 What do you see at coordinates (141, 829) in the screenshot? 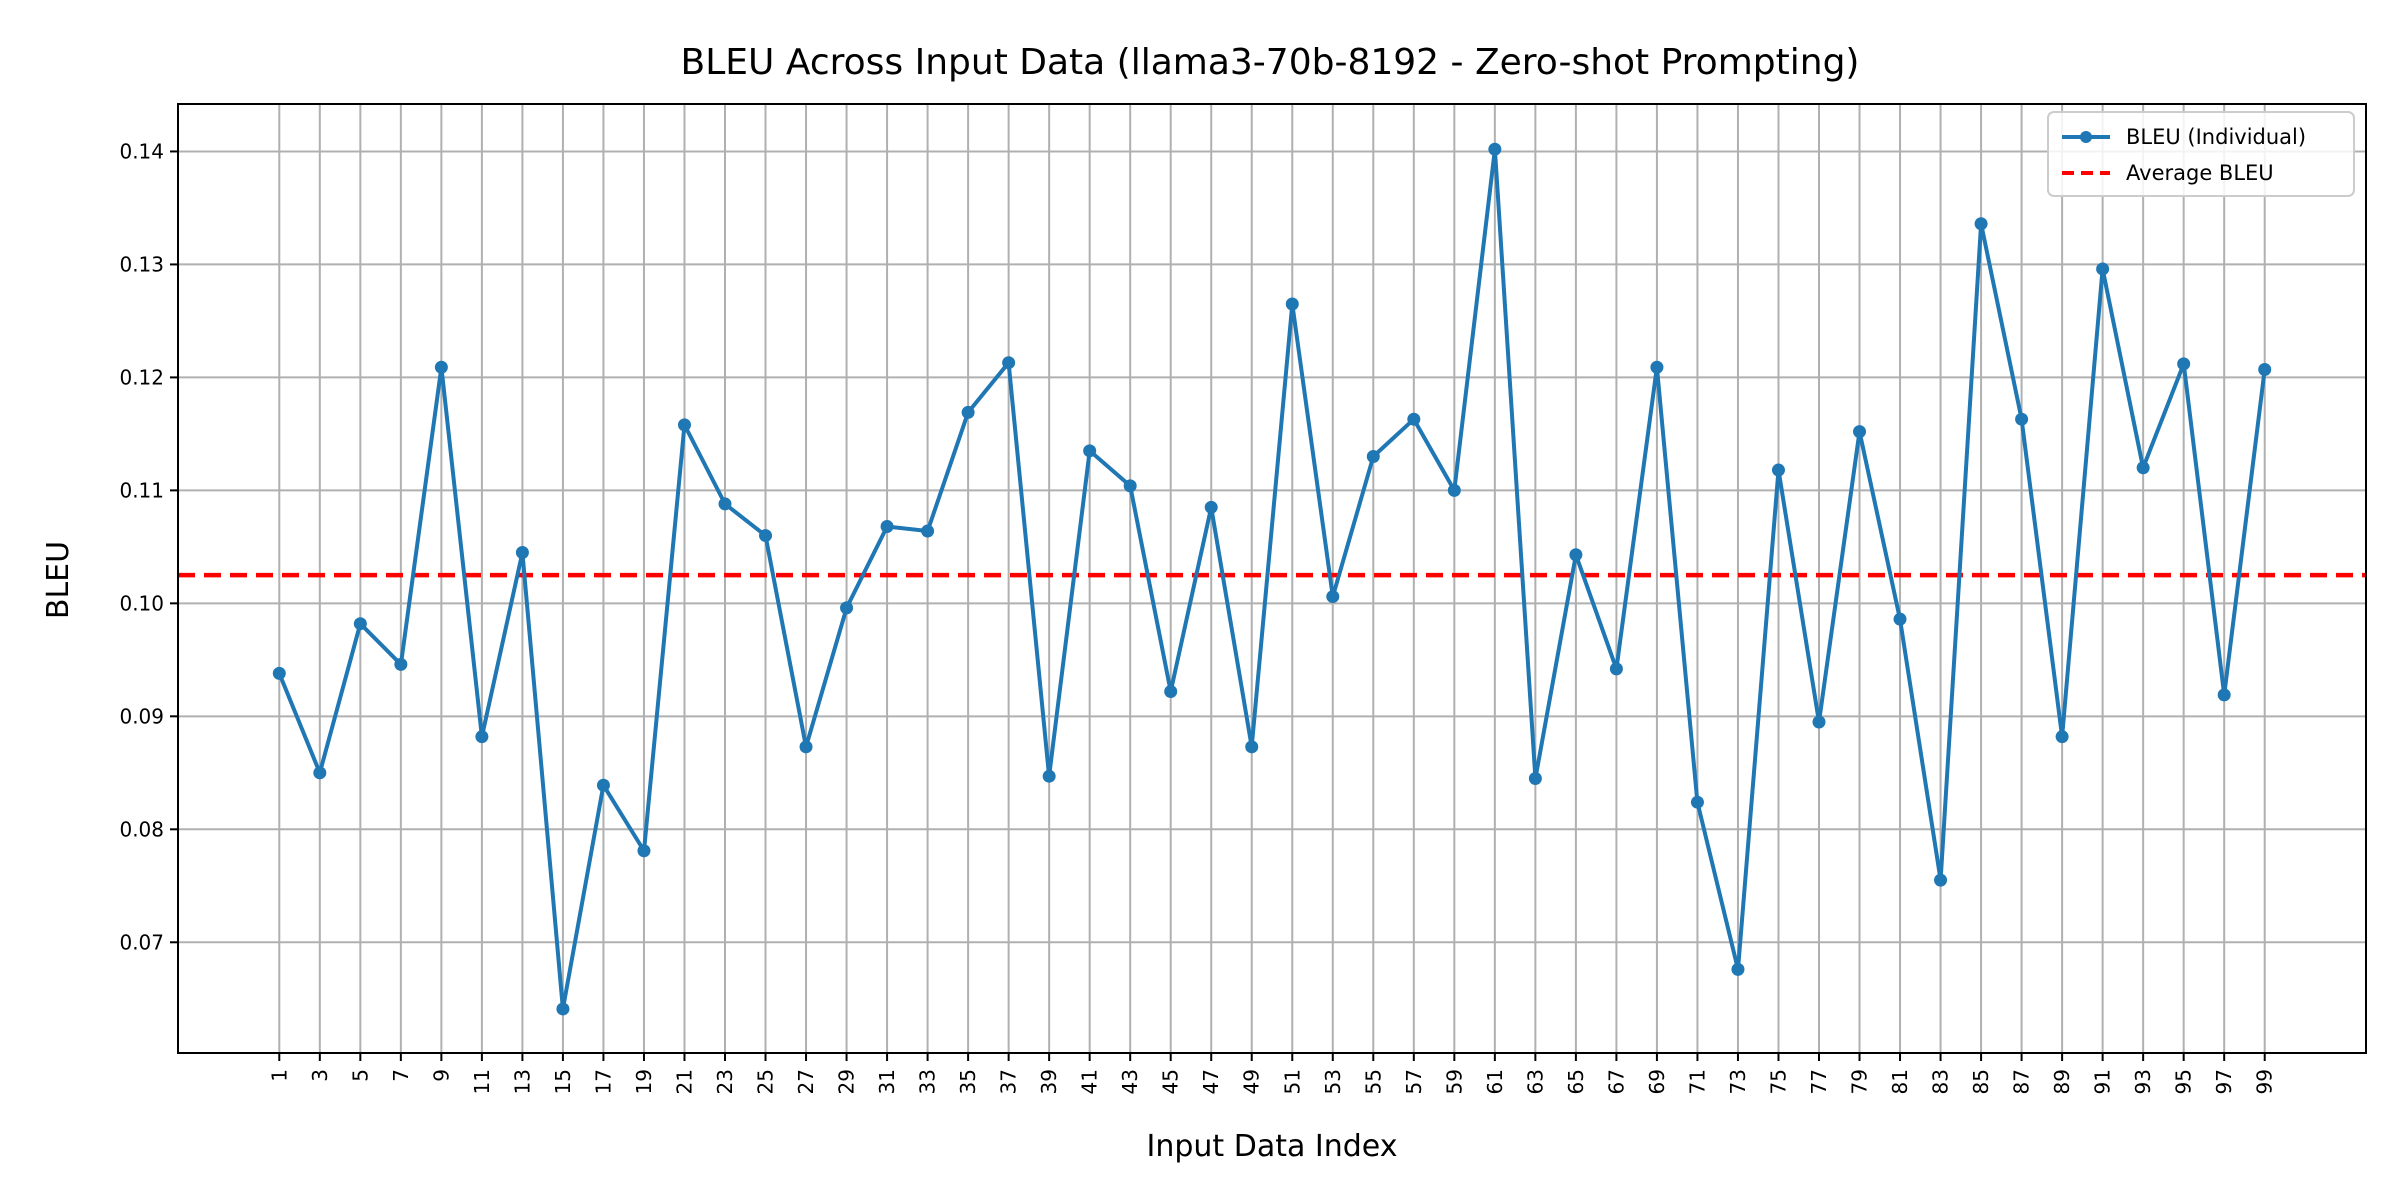
I see `y-tick-label: 0.08` at bounding box center [141, 829].